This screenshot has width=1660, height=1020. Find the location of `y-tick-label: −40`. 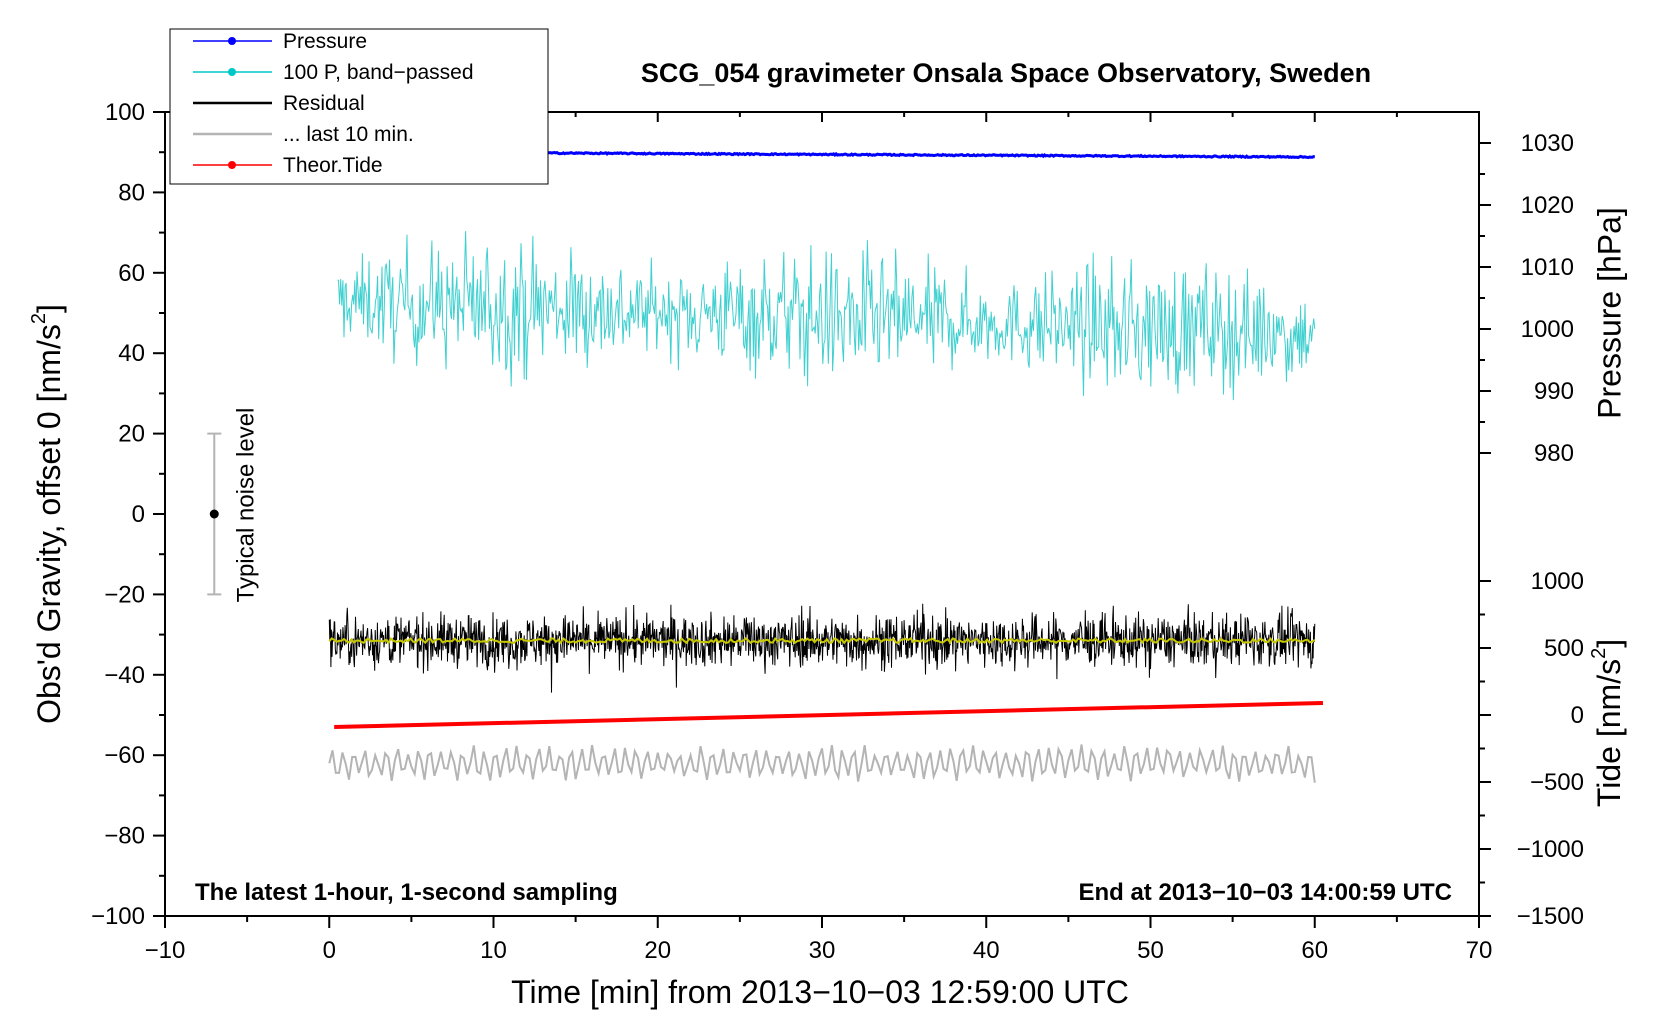

y-tick-label: −40 is located at coordinates (124, 675).